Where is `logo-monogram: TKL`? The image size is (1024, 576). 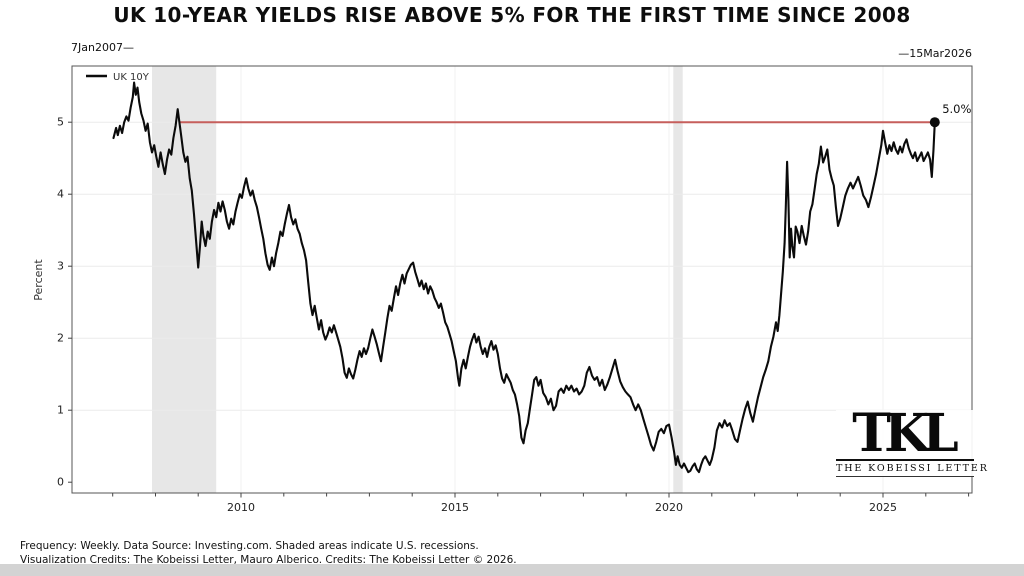
logo-monogram: TKL is located at coordinates (905, 433).